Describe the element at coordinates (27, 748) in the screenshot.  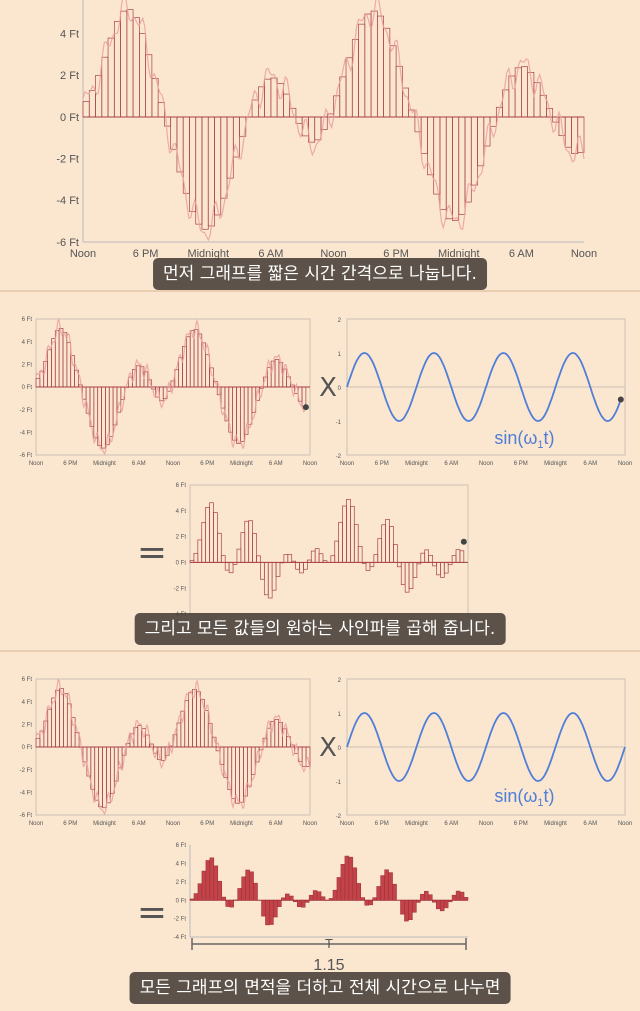
I see `small-signal-2-y-tick-label: 0 Ft` at that location.